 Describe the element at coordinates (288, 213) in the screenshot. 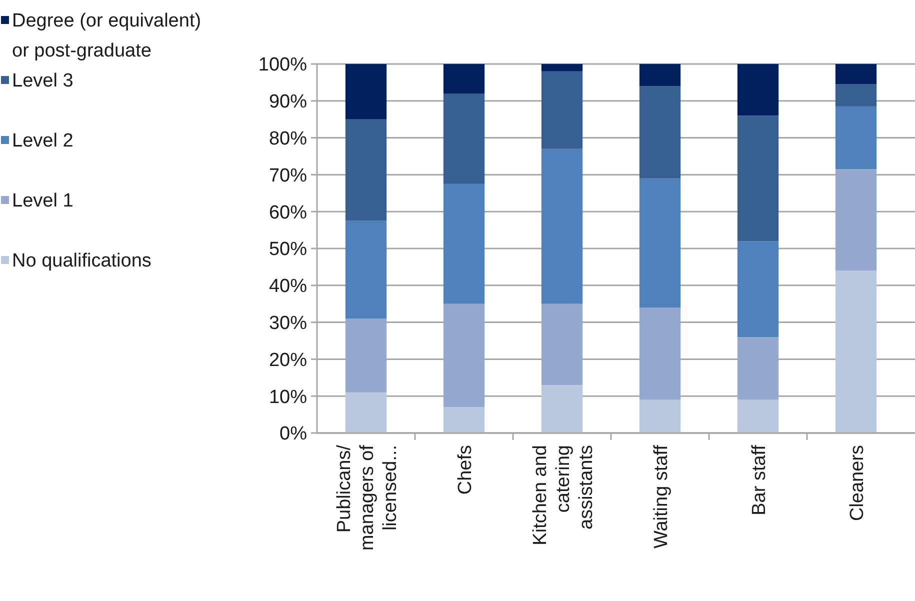

I see `y-tick-label: 60%` at that location.